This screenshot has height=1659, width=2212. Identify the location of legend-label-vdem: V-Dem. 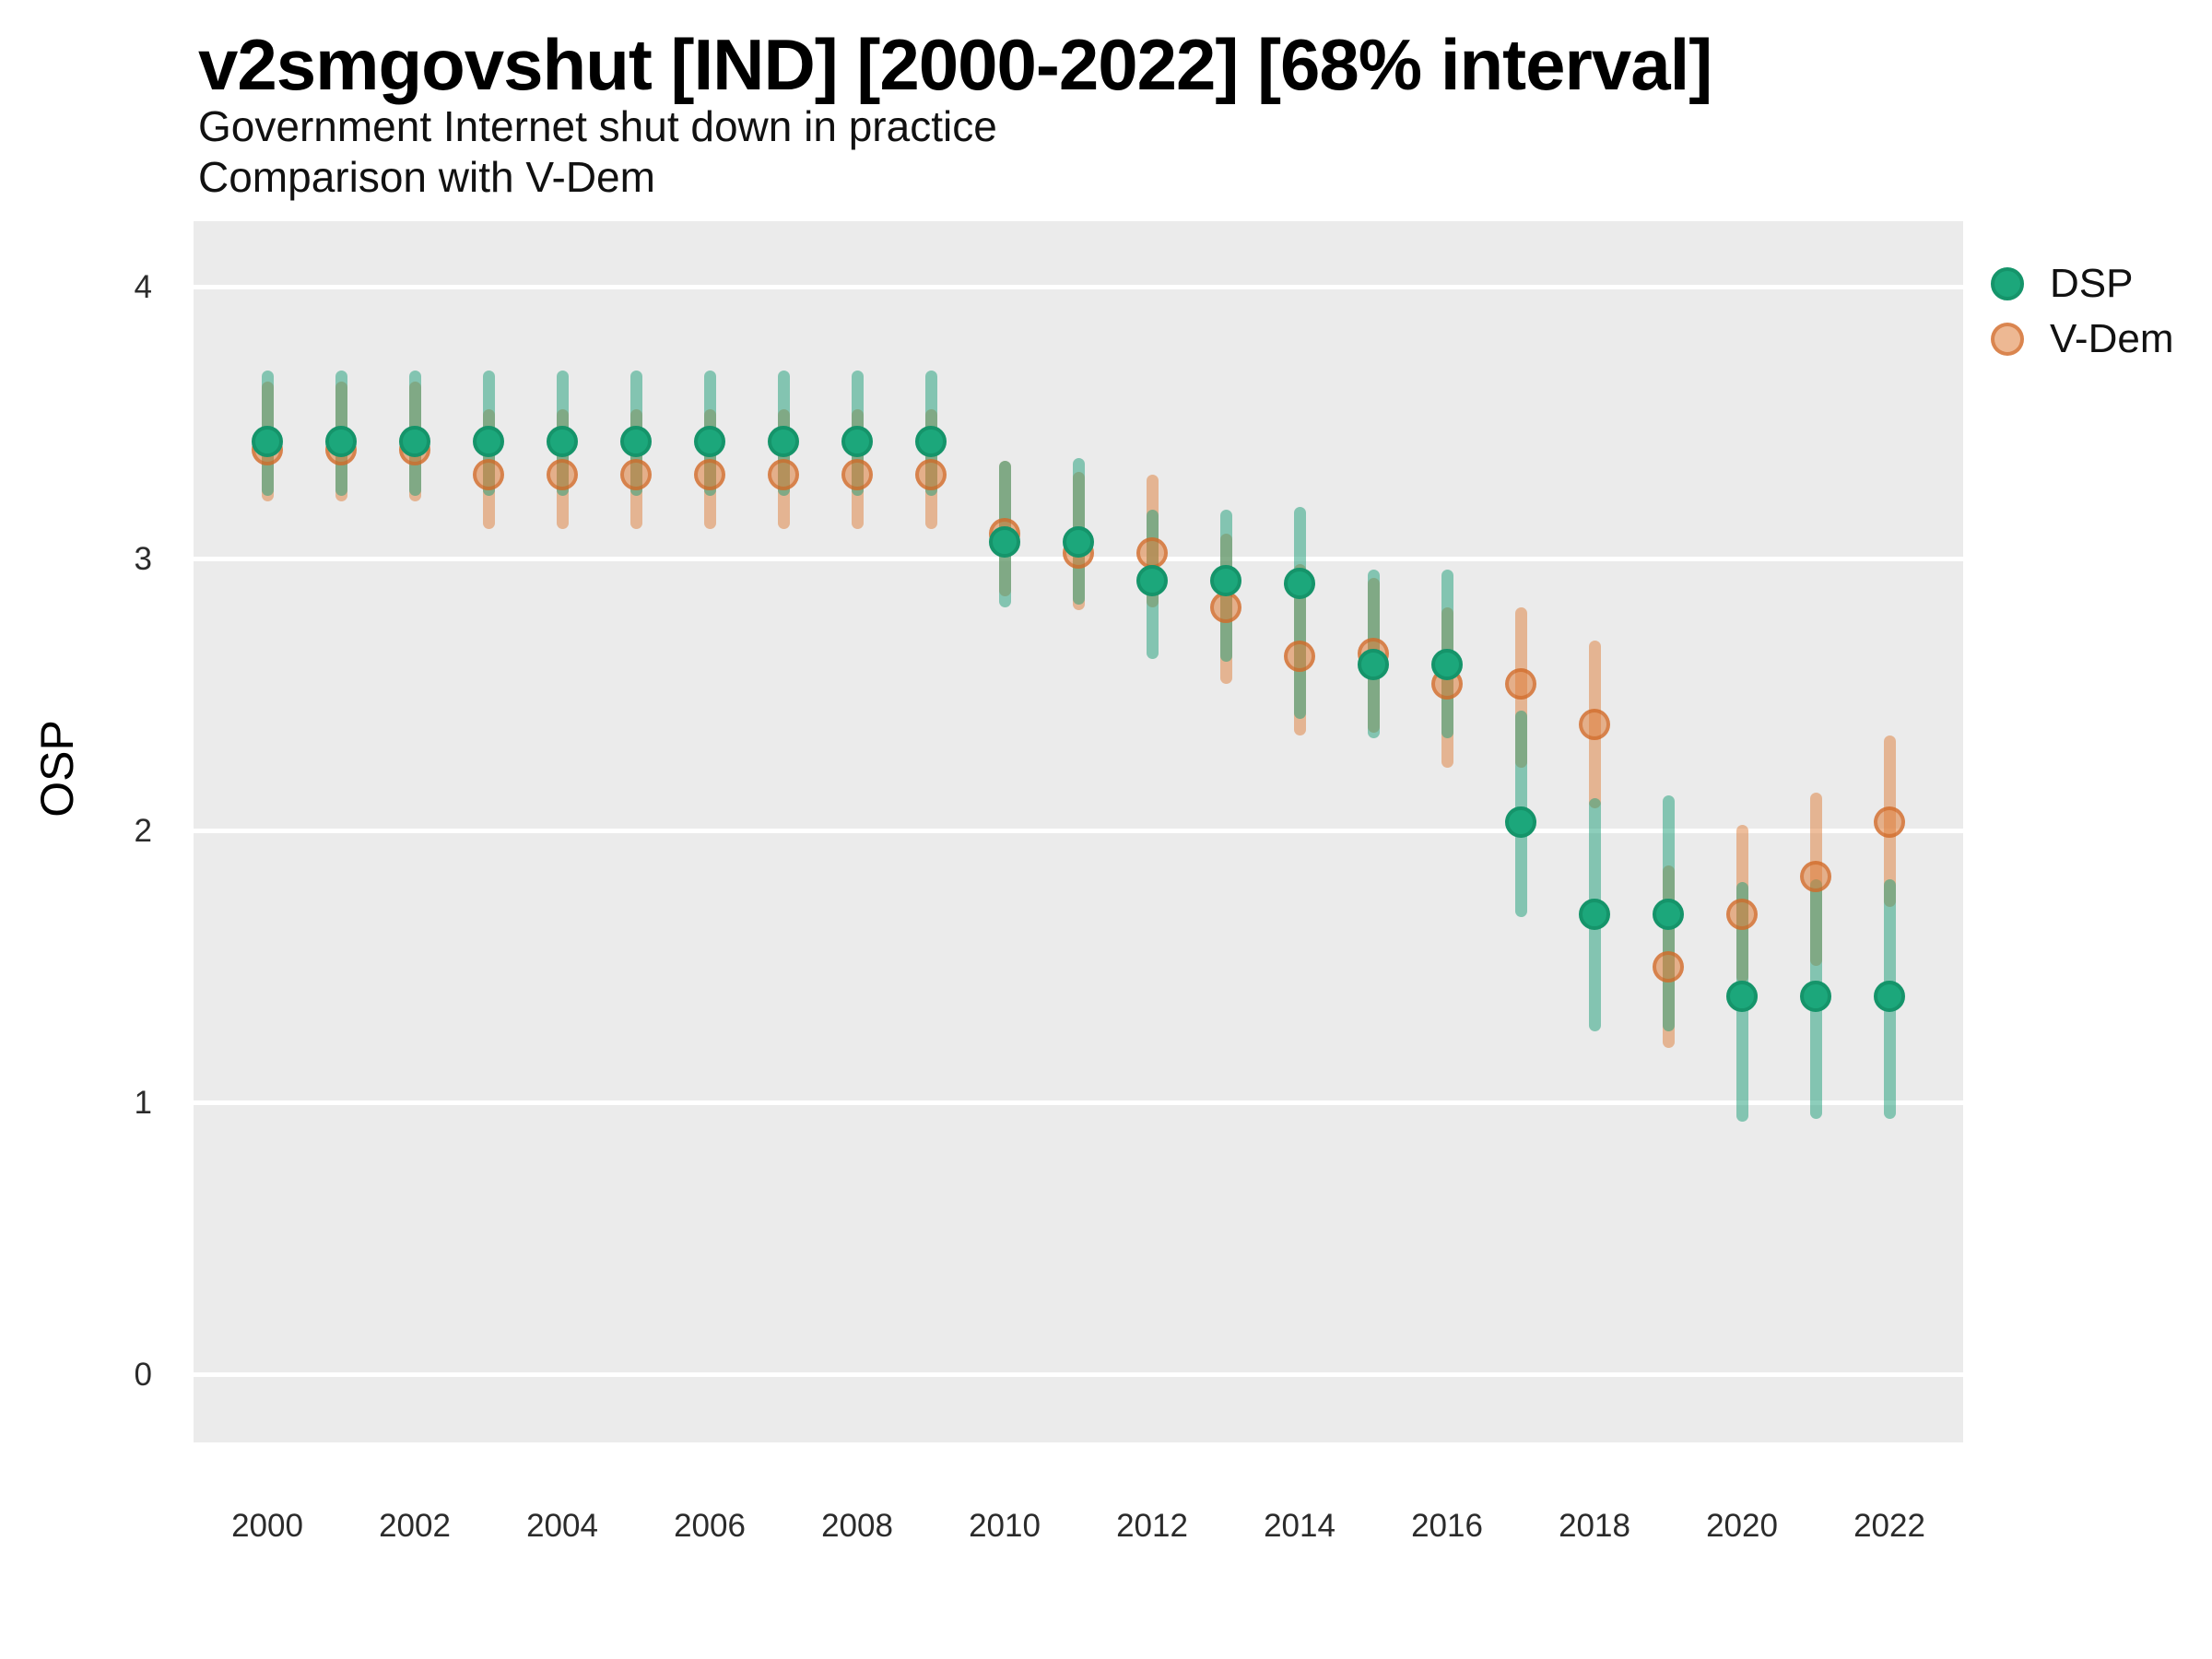
(2112, 338).